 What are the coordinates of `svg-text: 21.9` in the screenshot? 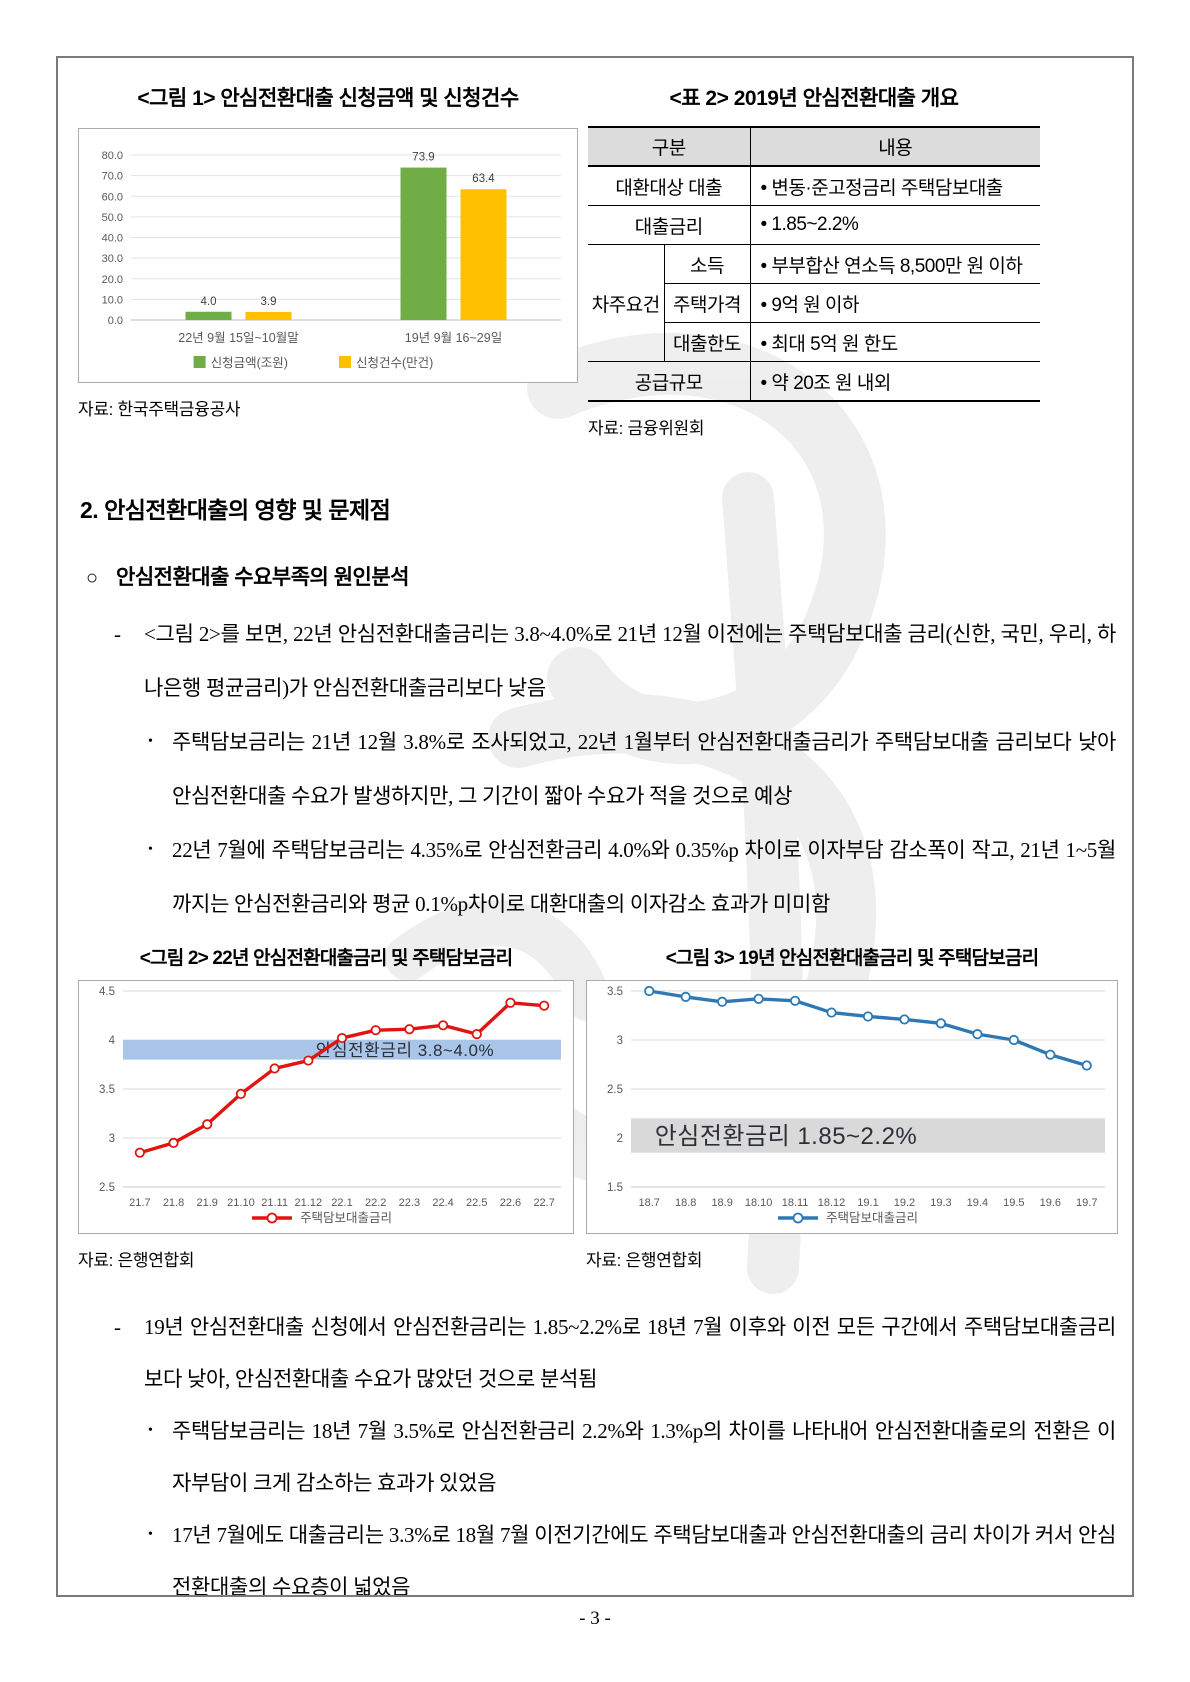 It's located at (207, 1203).